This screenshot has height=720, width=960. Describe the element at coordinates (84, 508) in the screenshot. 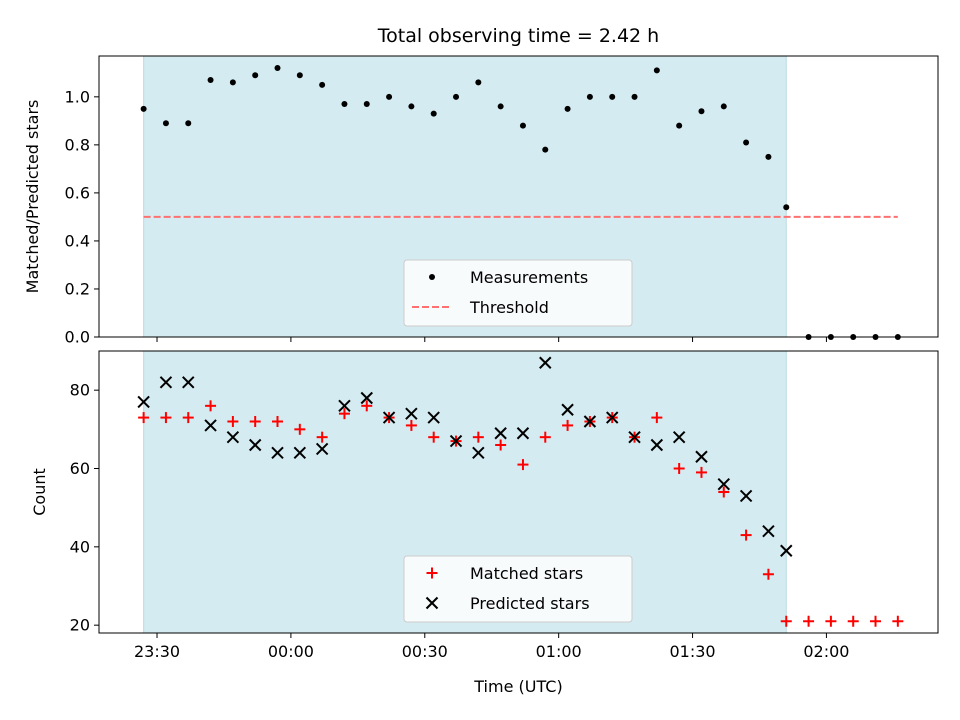

I see `bottom-y-ticks: 20 40 60 80` at that location.